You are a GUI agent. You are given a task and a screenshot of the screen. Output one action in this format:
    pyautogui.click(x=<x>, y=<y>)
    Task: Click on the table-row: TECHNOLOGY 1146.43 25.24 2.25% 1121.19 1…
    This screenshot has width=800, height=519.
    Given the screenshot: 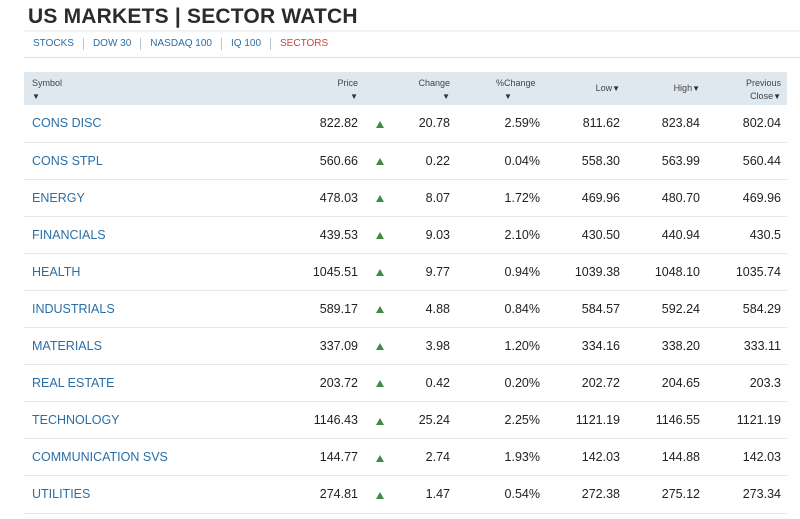 What is the action you would take?
    pyautogui.click(x=405, y=420)
    